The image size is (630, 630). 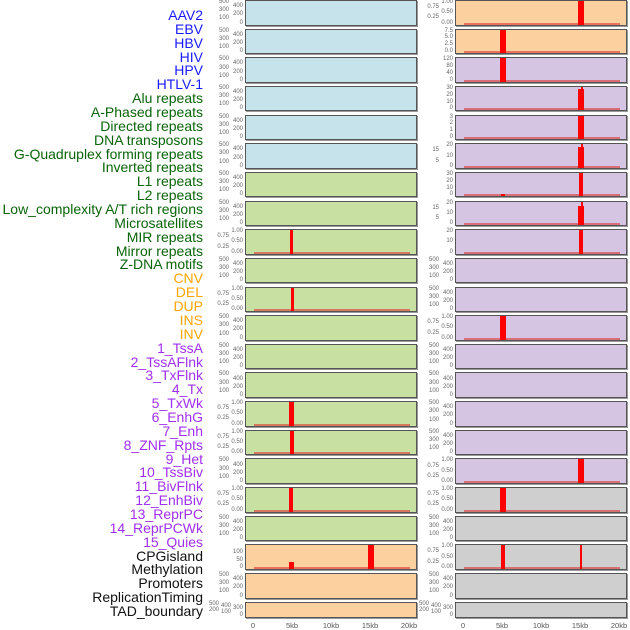 What do you see at coordinates (451, 130) in the screenshot?
I see `y-tick-label: 1` at bounding box center [451, 130].